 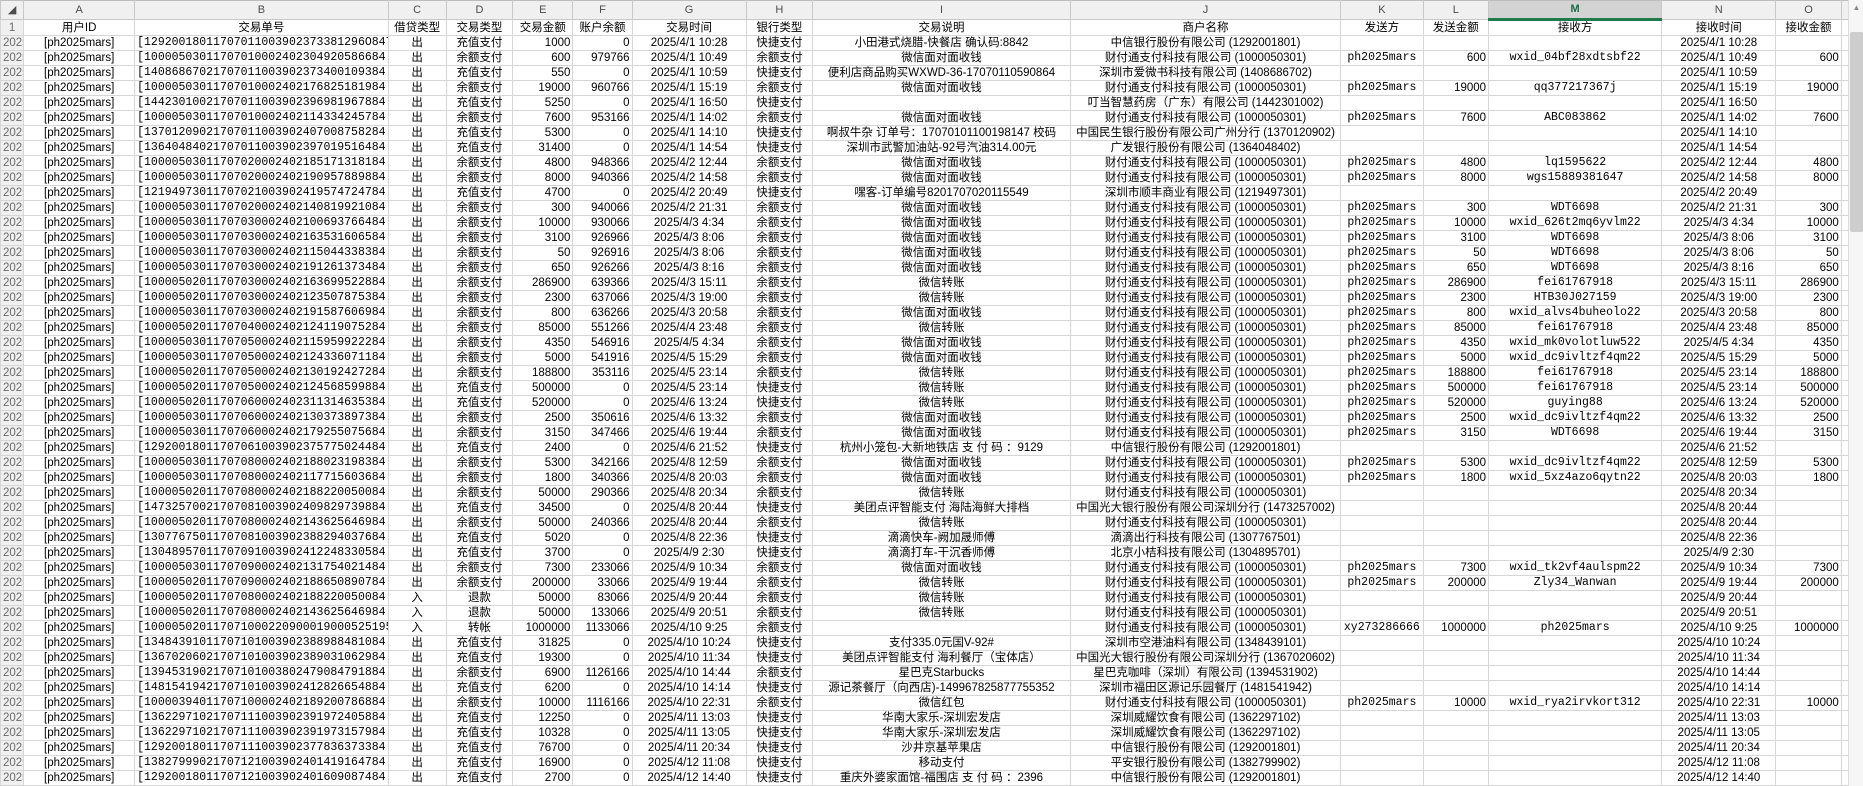 I want to click on cell-txn-time: 2025/4/8 20:34, so click(x=689, y=493).